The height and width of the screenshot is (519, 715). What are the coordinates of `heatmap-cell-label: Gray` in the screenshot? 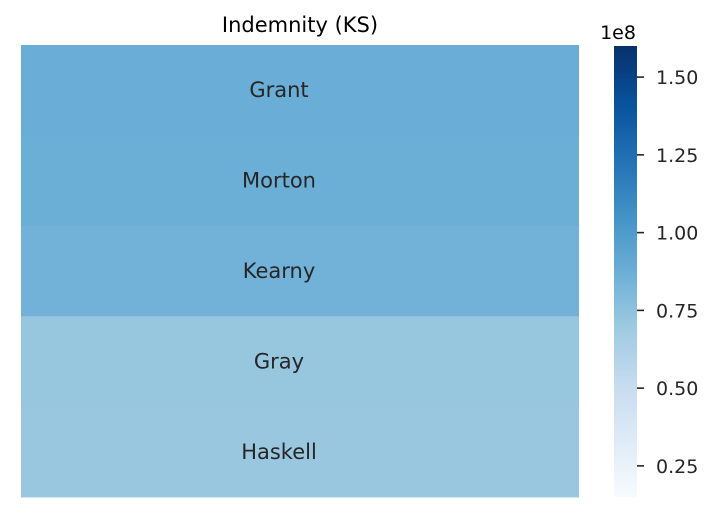 It's located at (279, 361).